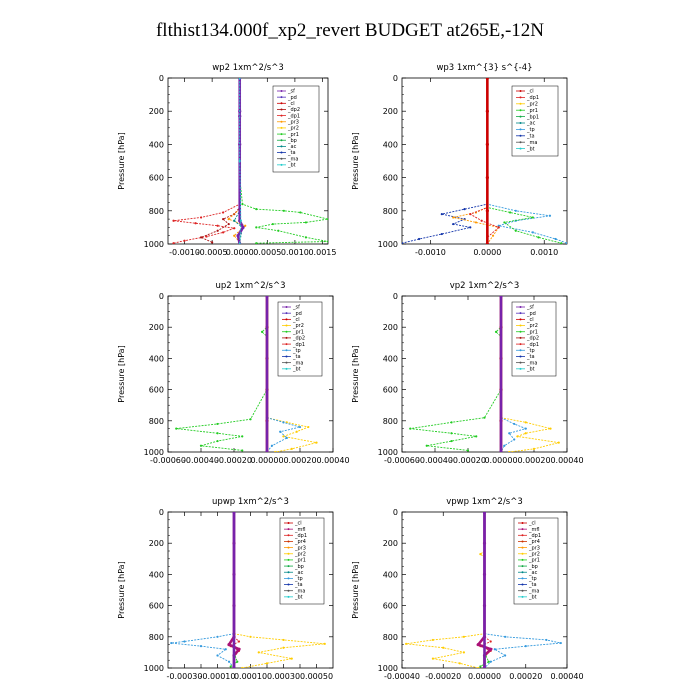  What do you see at coordinates (299, 573) in the screenshot?
I see `legend-entry: _ac` at bounding box center [299, 573].